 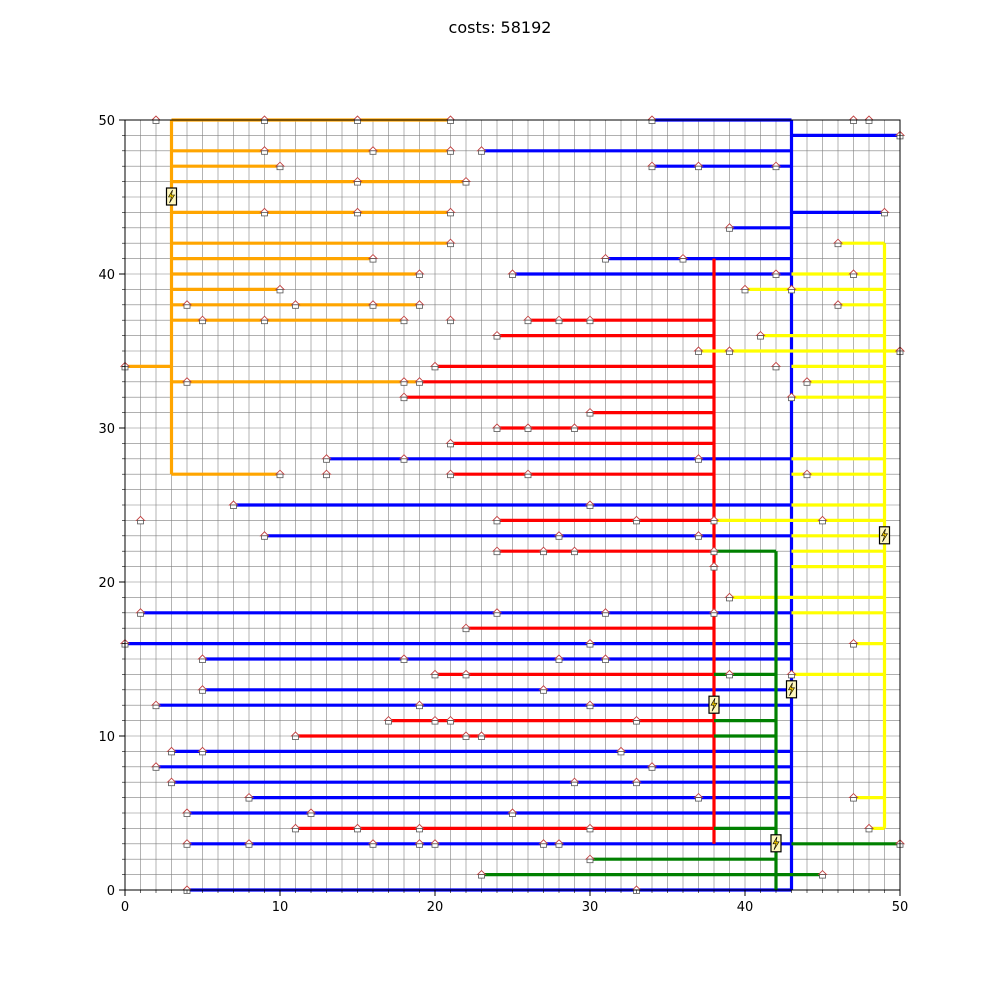 What do you see at coordinates (106, 275) in the screenshot?
I see `y-tick-label: 40` at bounding box center [106, 275].